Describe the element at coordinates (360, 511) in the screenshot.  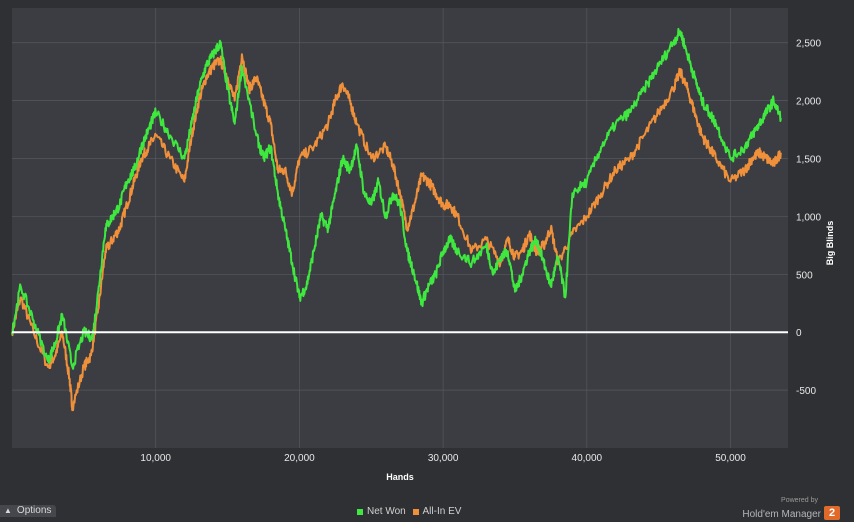
I see `legend-swatch-net-won` at that location.